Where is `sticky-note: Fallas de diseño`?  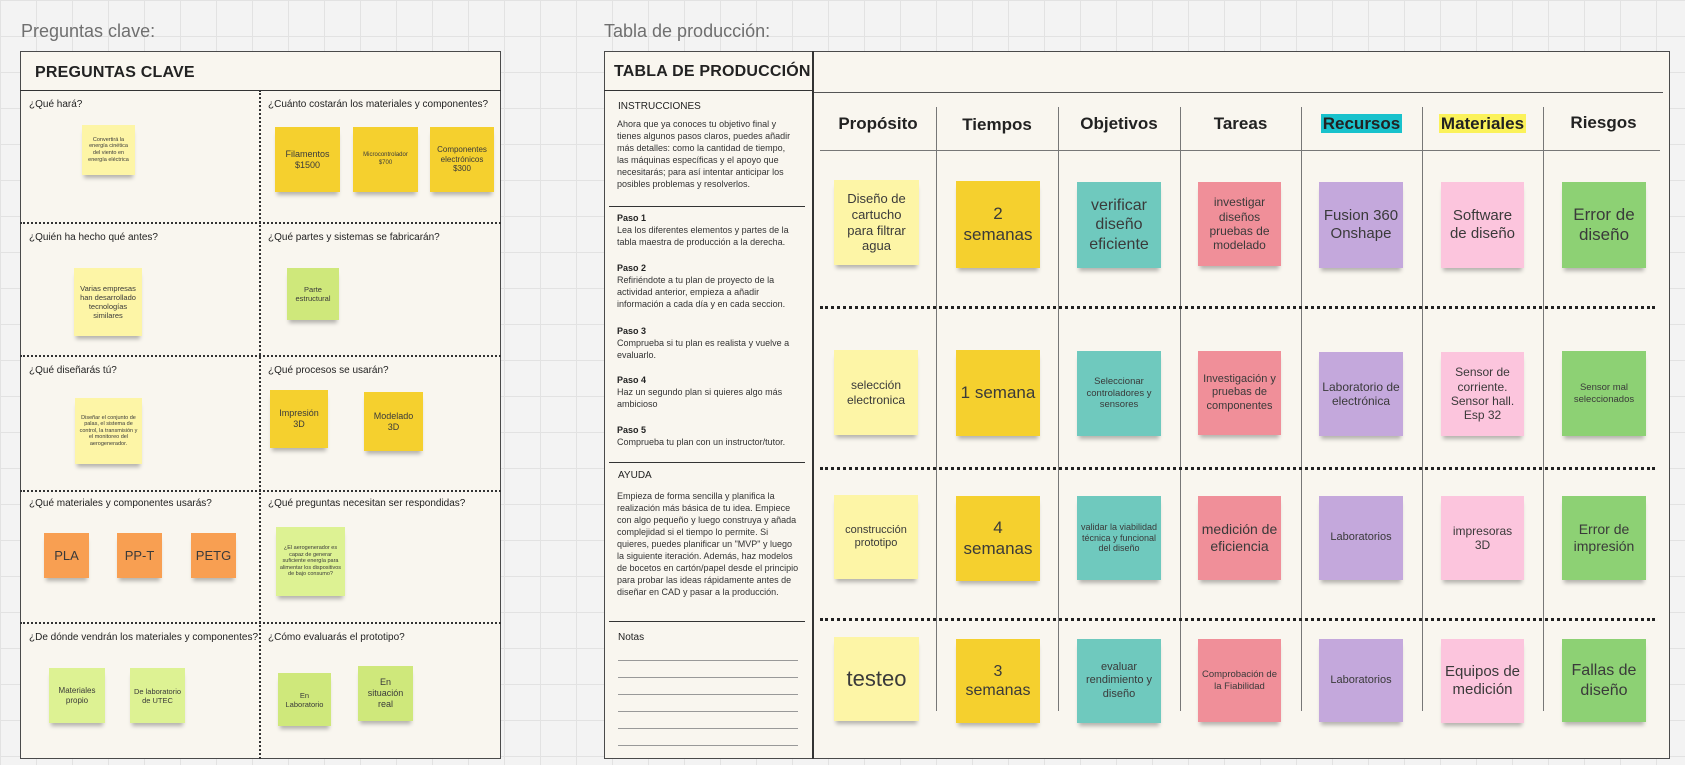
sticky-note: Fallas de diseño is located at coordinates (1604, 680).